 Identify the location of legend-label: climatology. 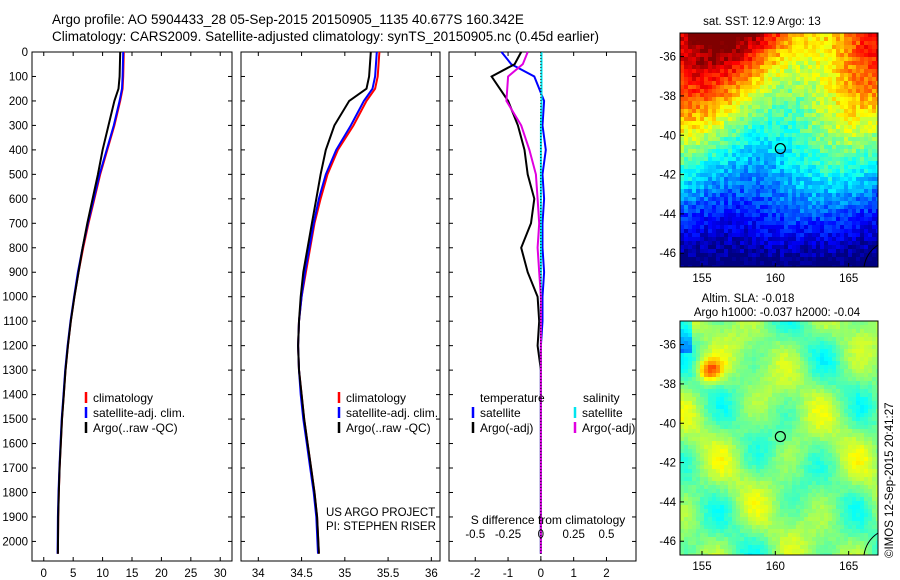
(376, 398).